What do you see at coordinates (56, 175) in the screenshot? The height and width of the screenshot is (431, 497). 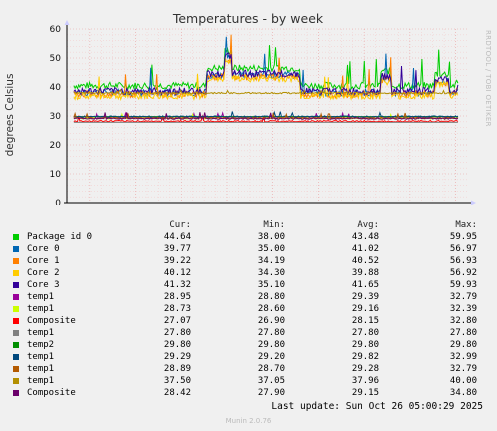 I see `y-tick-label: 10` at bounding box center [56, 175].